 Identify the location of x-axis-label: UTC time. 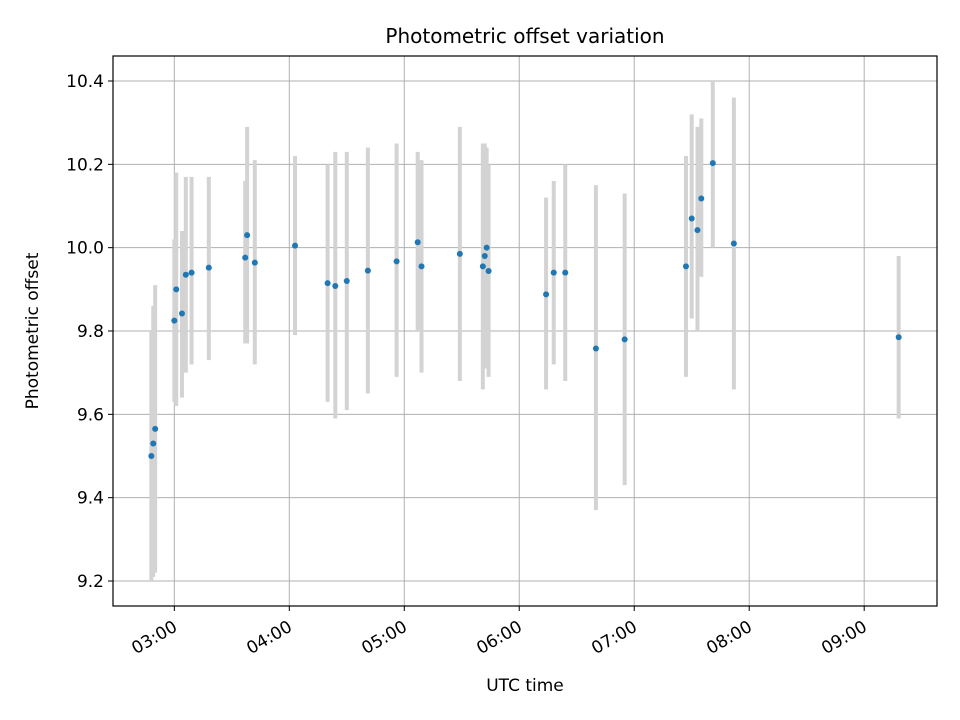
(525, 686).